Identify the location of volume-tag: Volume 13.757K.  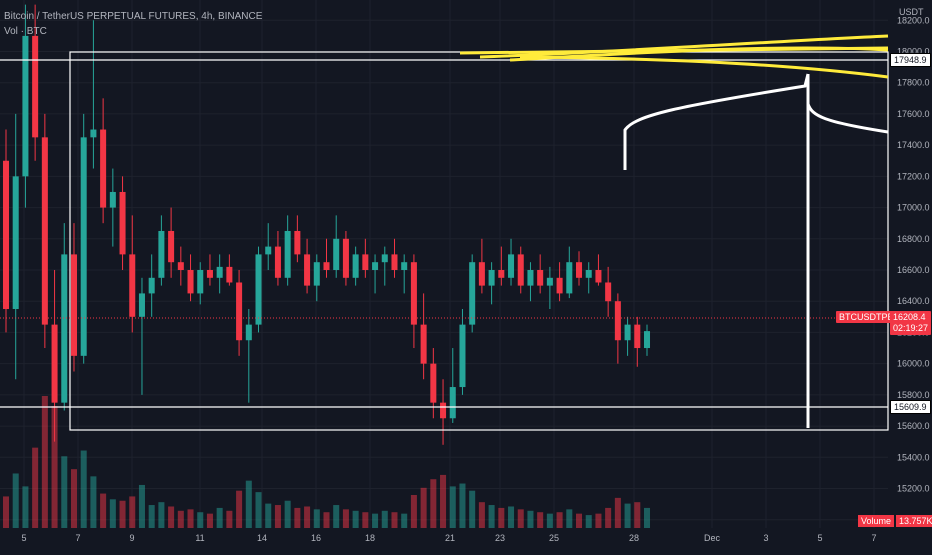
(895, 521).